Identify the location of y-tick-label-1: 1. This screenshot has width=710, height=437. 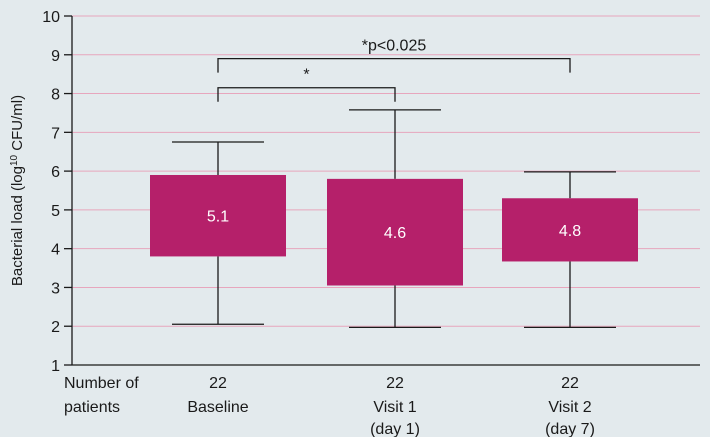
(55, 366).